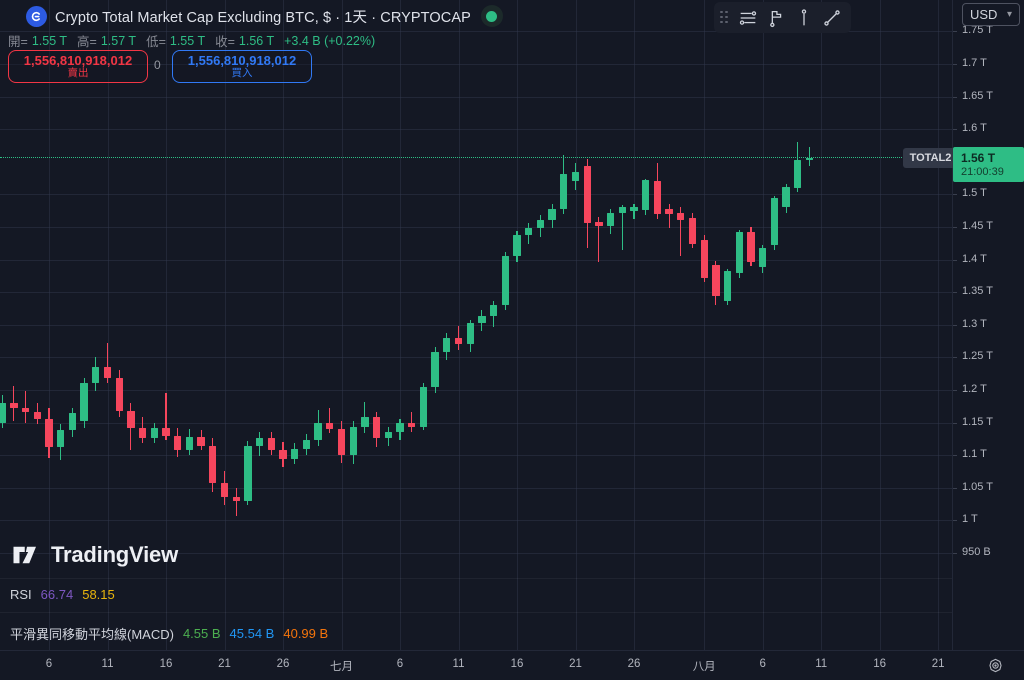 The width and height of the screenshot is (1024, 680). I want to click on time-axis-label: 11, so click(821, 664).